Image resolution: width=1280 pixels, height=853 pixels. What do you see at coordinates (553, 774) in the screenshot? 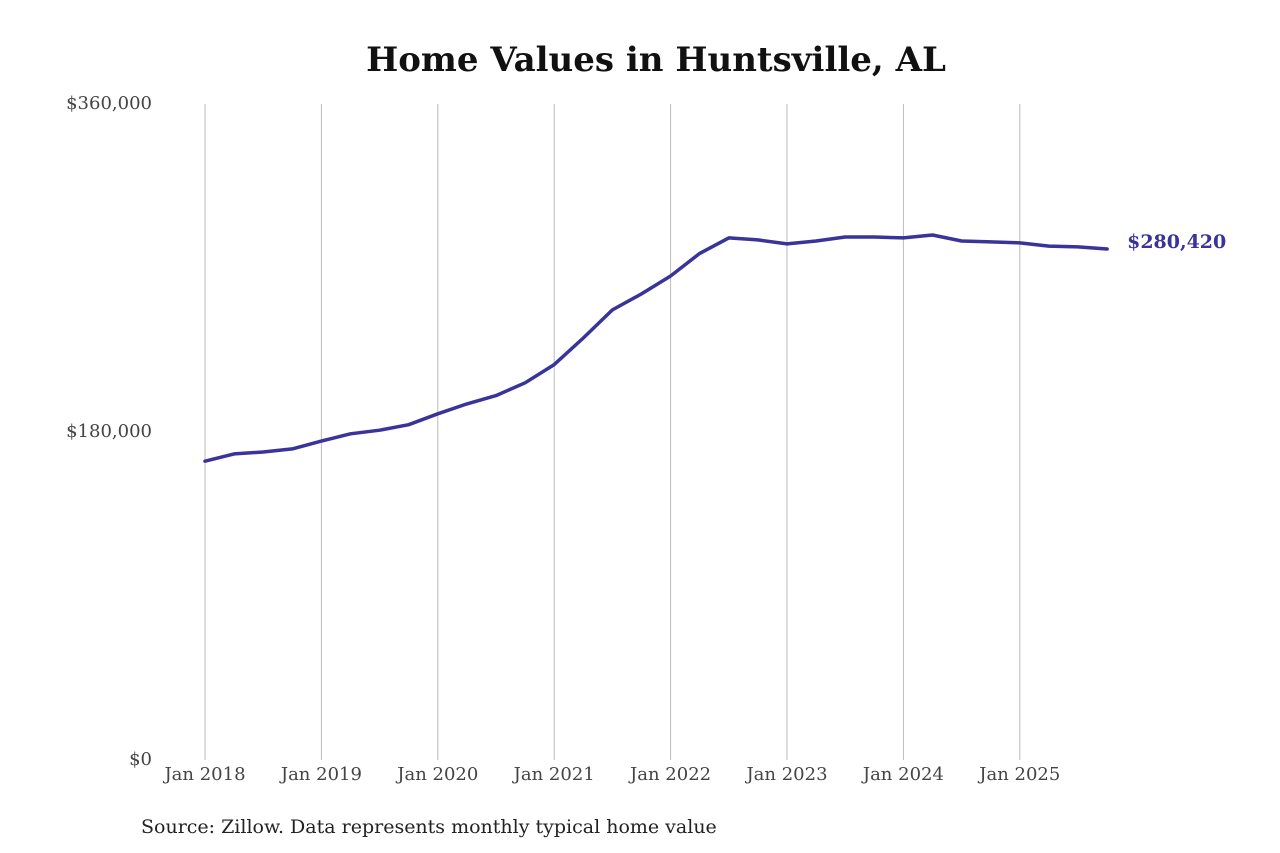
I see `x-tick-label: Jan 2021` at bounding box center [553, 774].